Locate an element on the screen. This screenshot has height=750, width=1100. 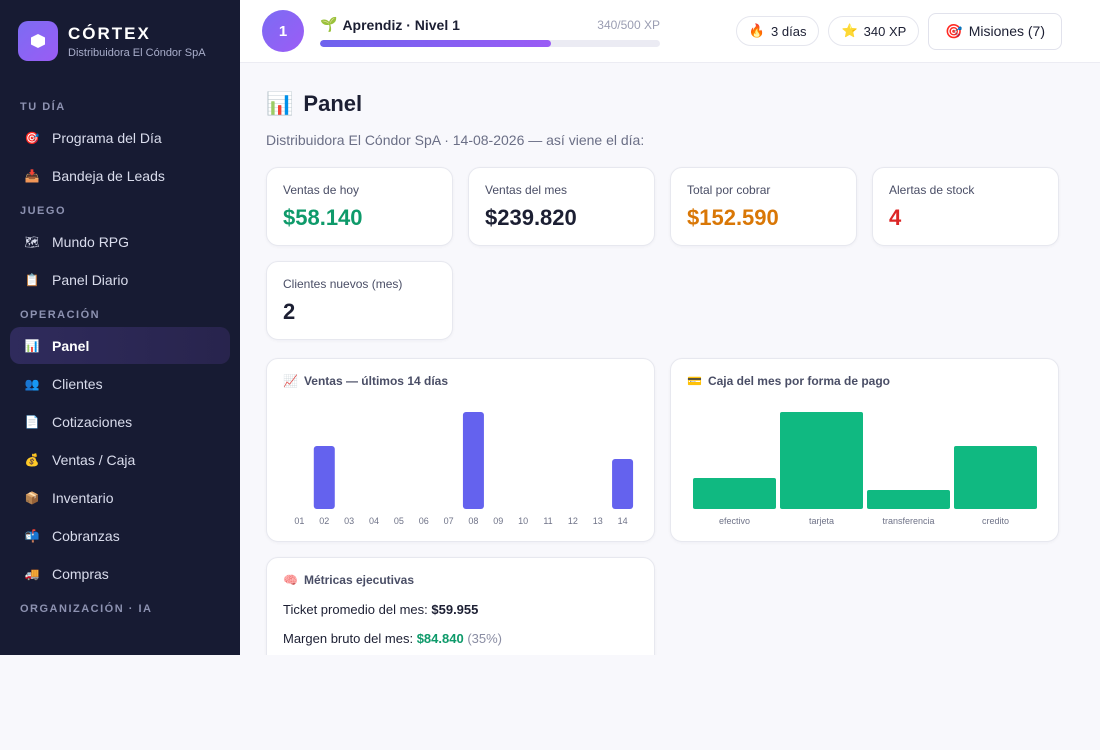
chart-tick-label: efectivo is located at coordinates (734, 521).